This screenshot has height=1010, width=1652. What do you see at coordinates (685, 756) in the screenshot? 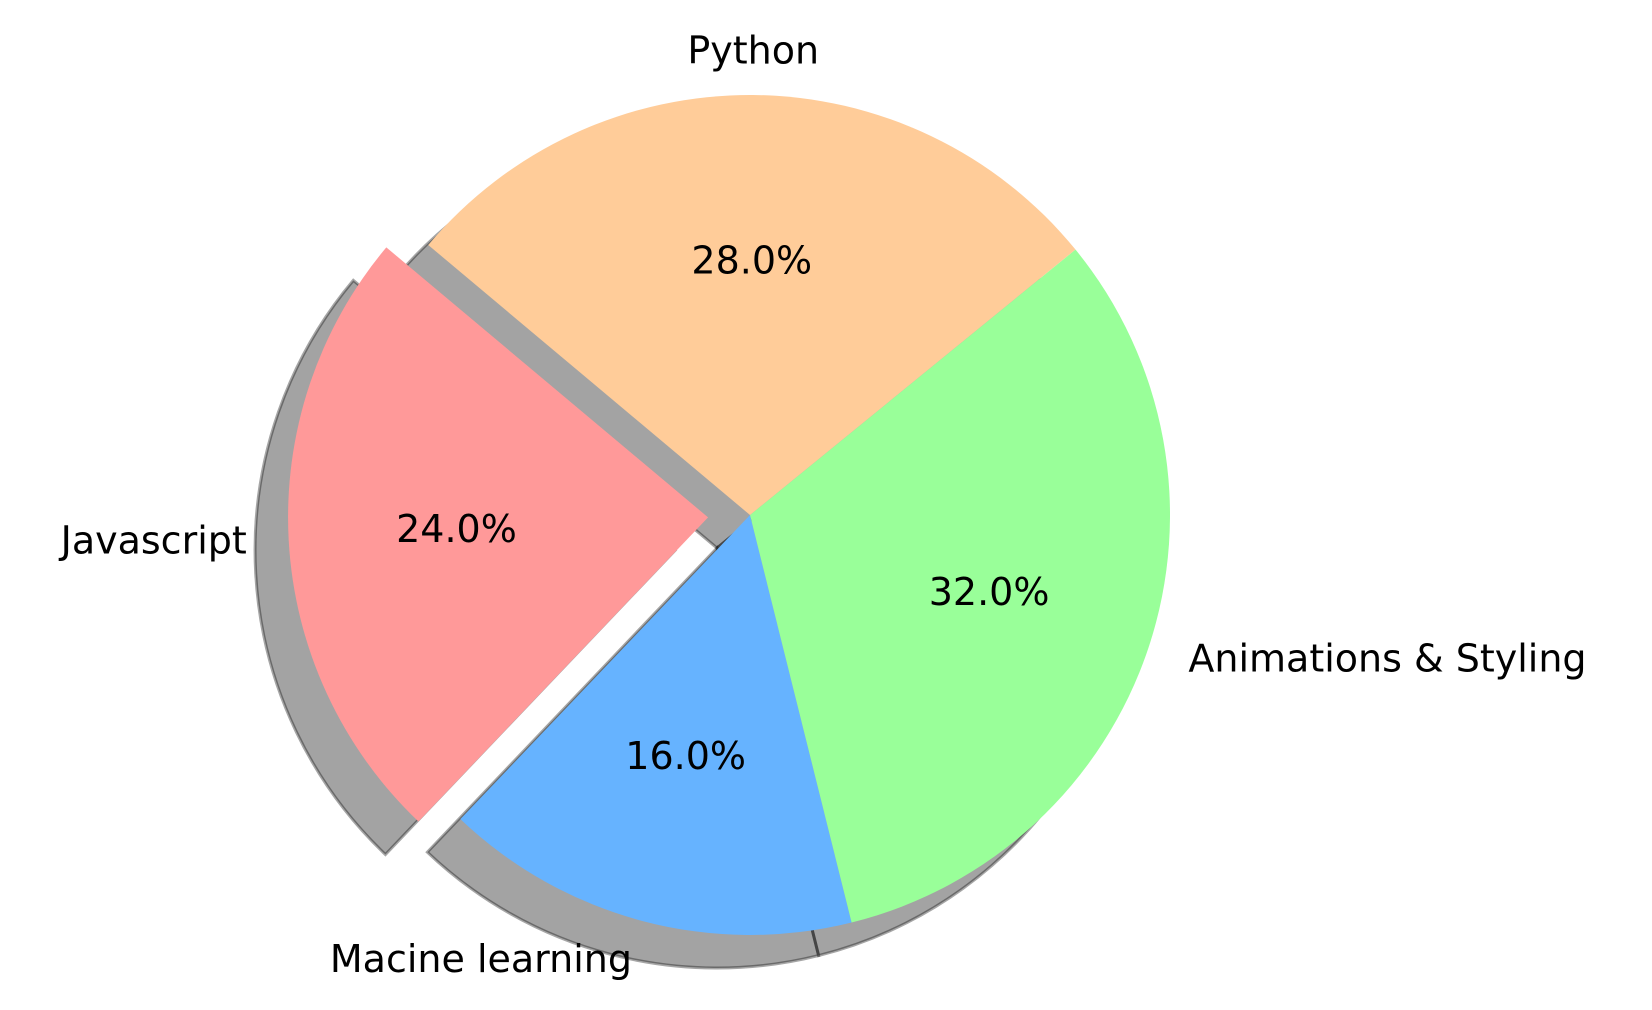
I see `pct-label-macine-learning: 16.0%` at bounding box center [685, 756].